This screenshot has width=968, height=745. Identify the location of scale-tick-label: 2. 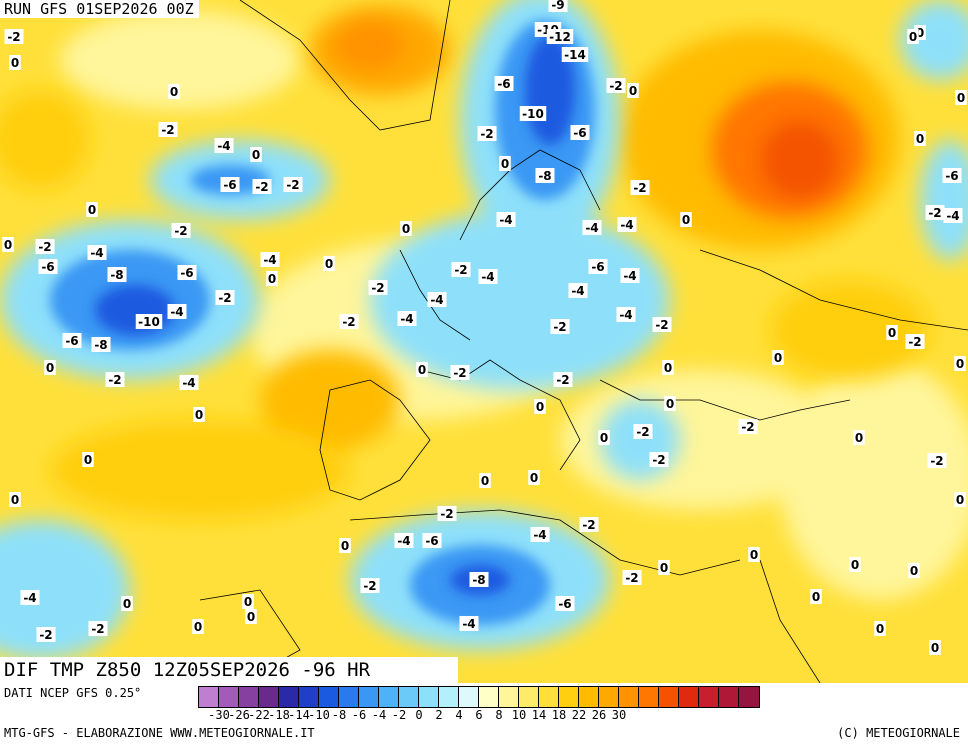
(439, 715).